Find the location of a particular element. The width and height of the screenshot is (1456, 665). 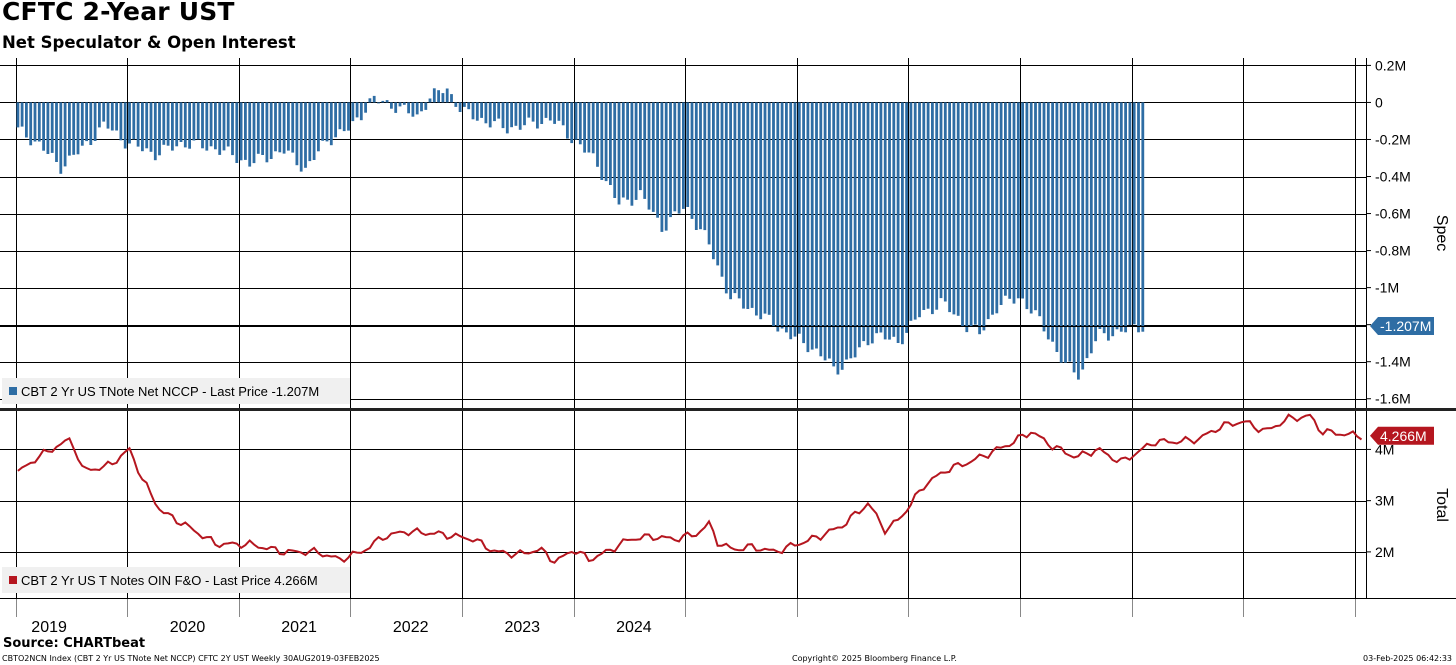

legend-spec-swatch is located at coordinates (13, 391).